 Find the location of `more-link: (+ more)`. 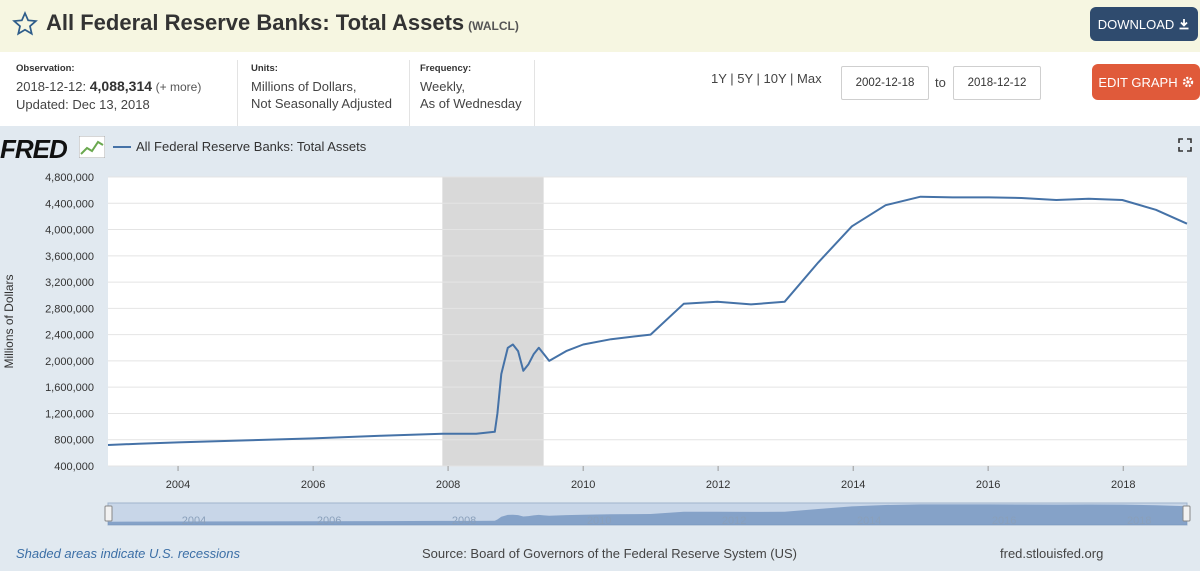

more-link: (+ more) is located at coordinates (178, 87).